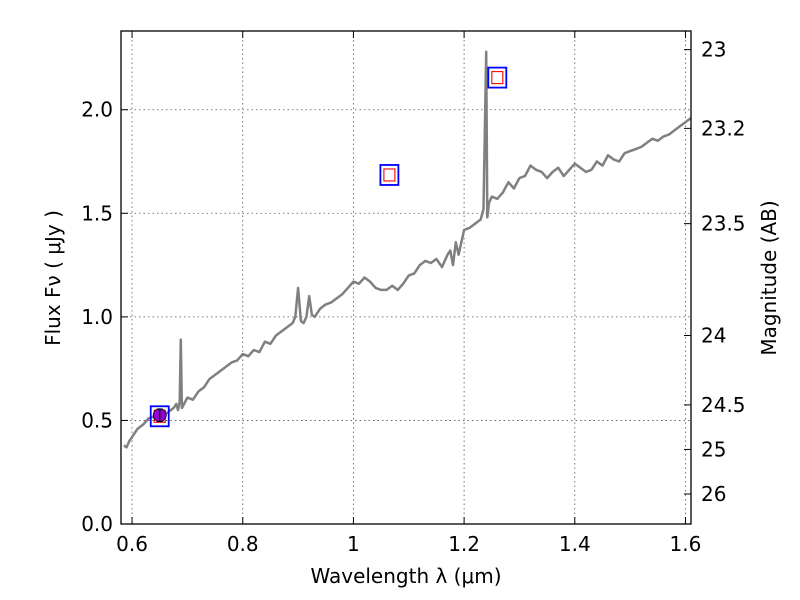  Describe the element at coordinates (97, 213) in the screenshot. I see `y-tick-label: 1.5` at that location.